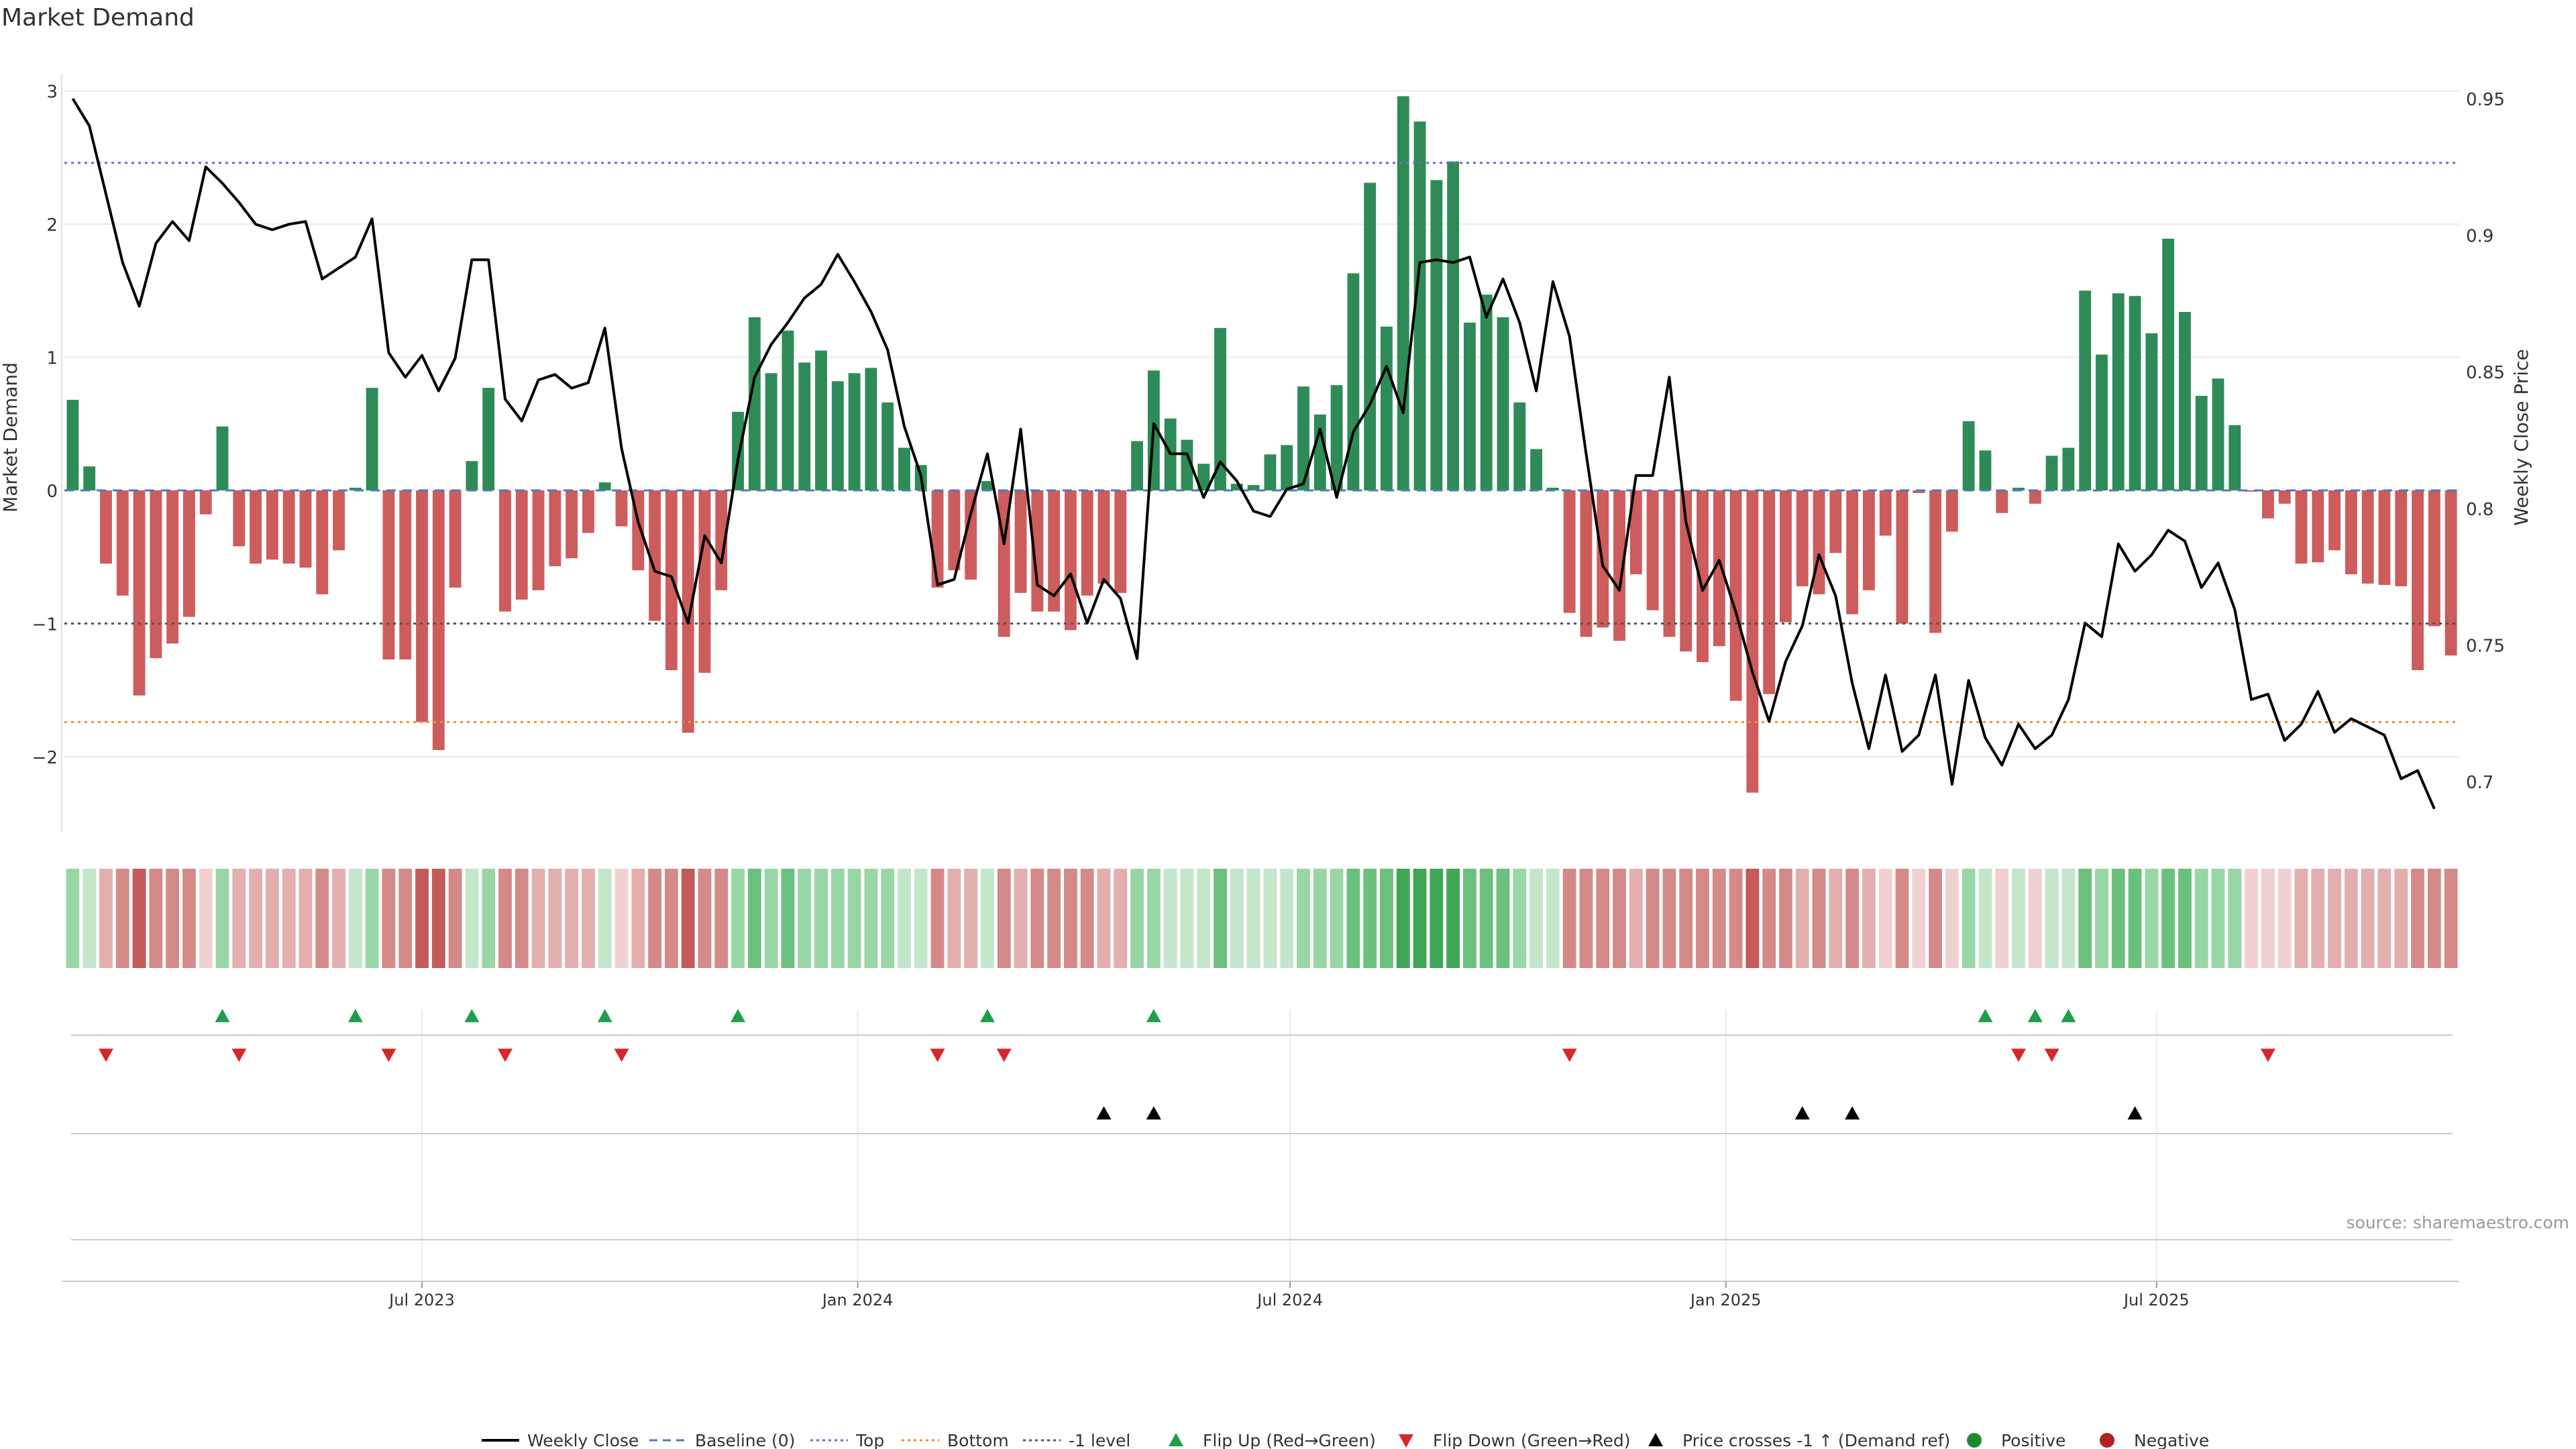 The width and height of the screenshot is (2576, 1449). Describe the element at coordinates (2479, 237) in the screenshot. I see `y-tick-label-right: 0.9` at that location.